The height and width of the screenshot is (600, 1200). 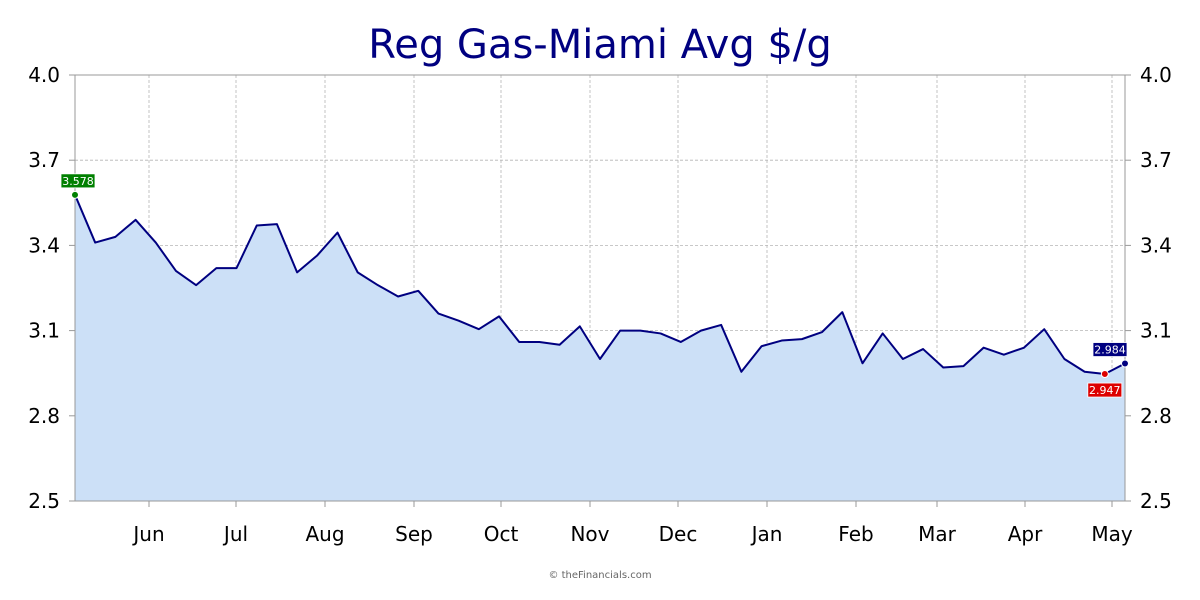 What do you see at coordinates (632, 523) in the screenshot?
I see `x-axis: Jun Jul Aug Sep Oct Nov Dec Jan Feb Mar Apr May` at bounding box center [632, 523].